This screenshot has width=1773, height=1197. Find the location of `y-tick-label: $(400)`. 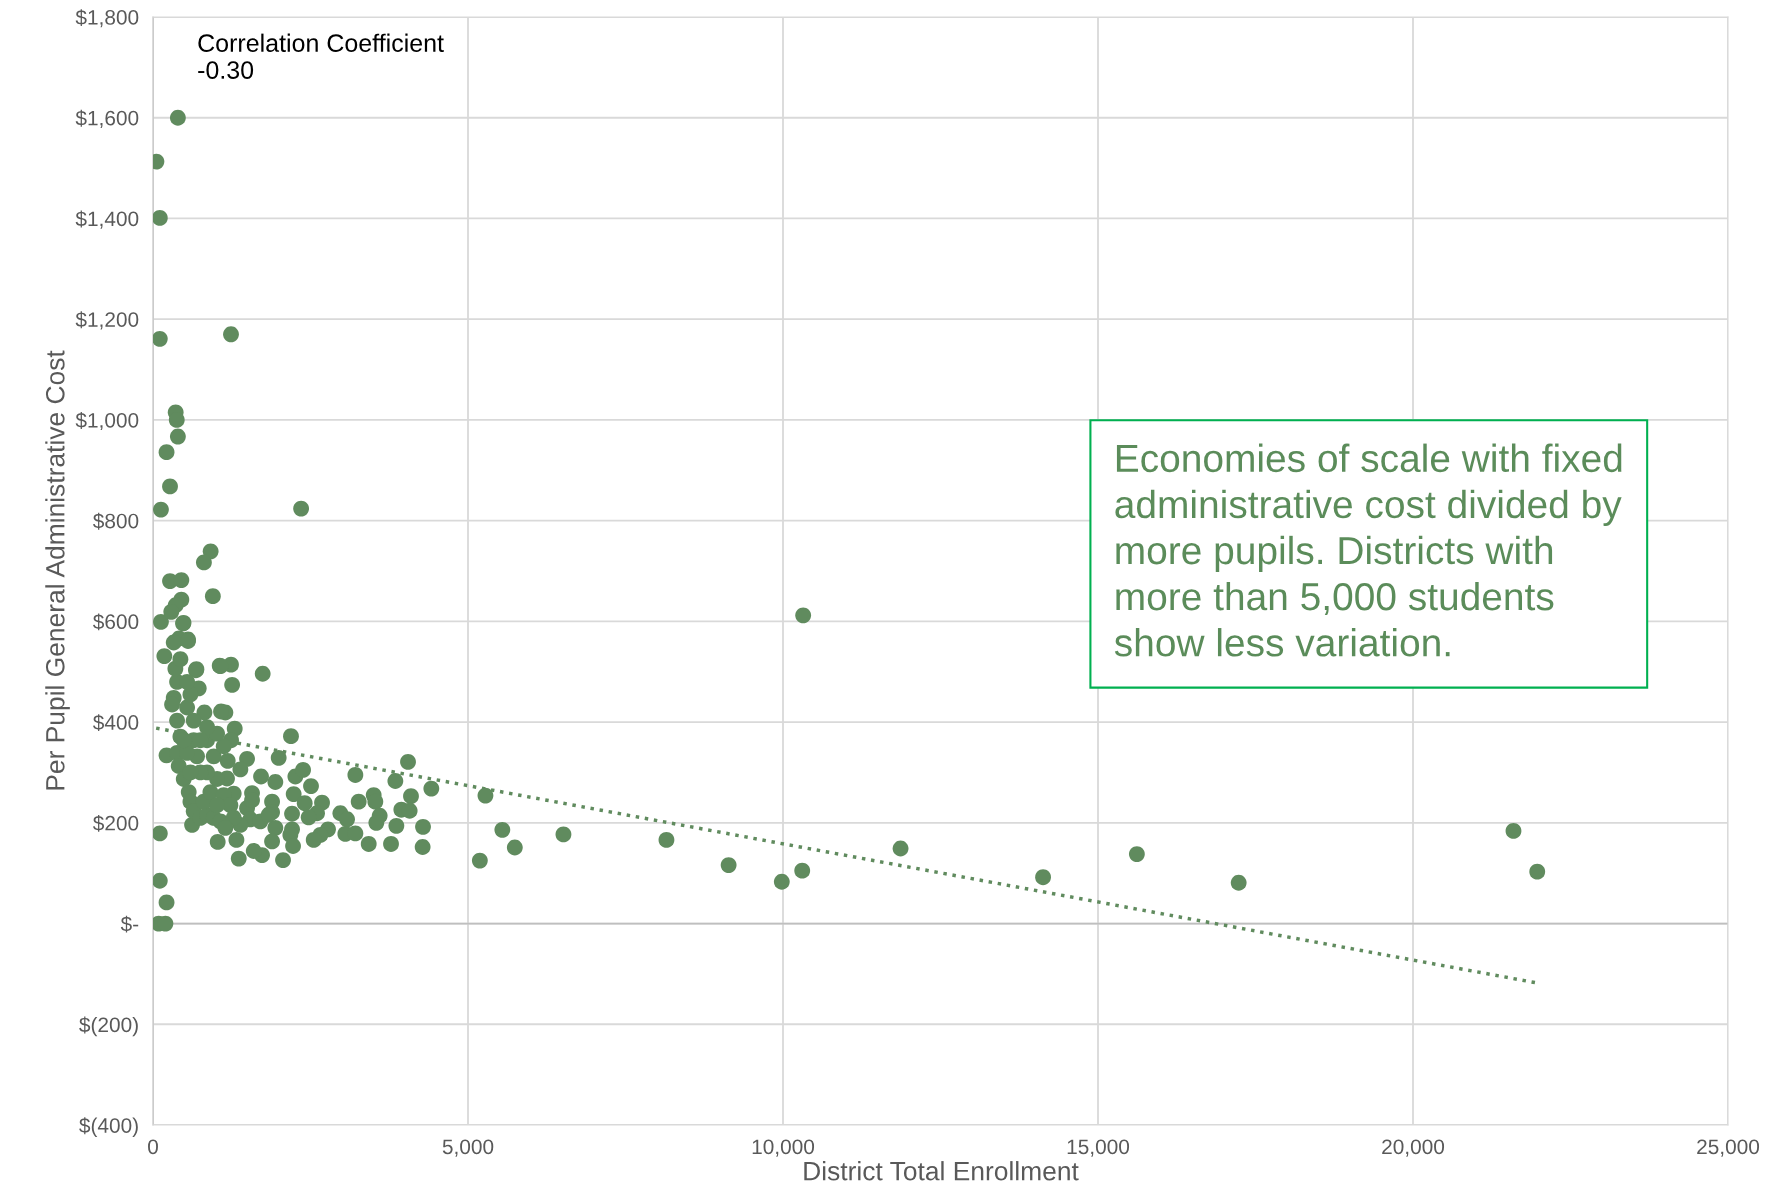

y-tick-label: $(400) is located at coordinates (108, 1127).